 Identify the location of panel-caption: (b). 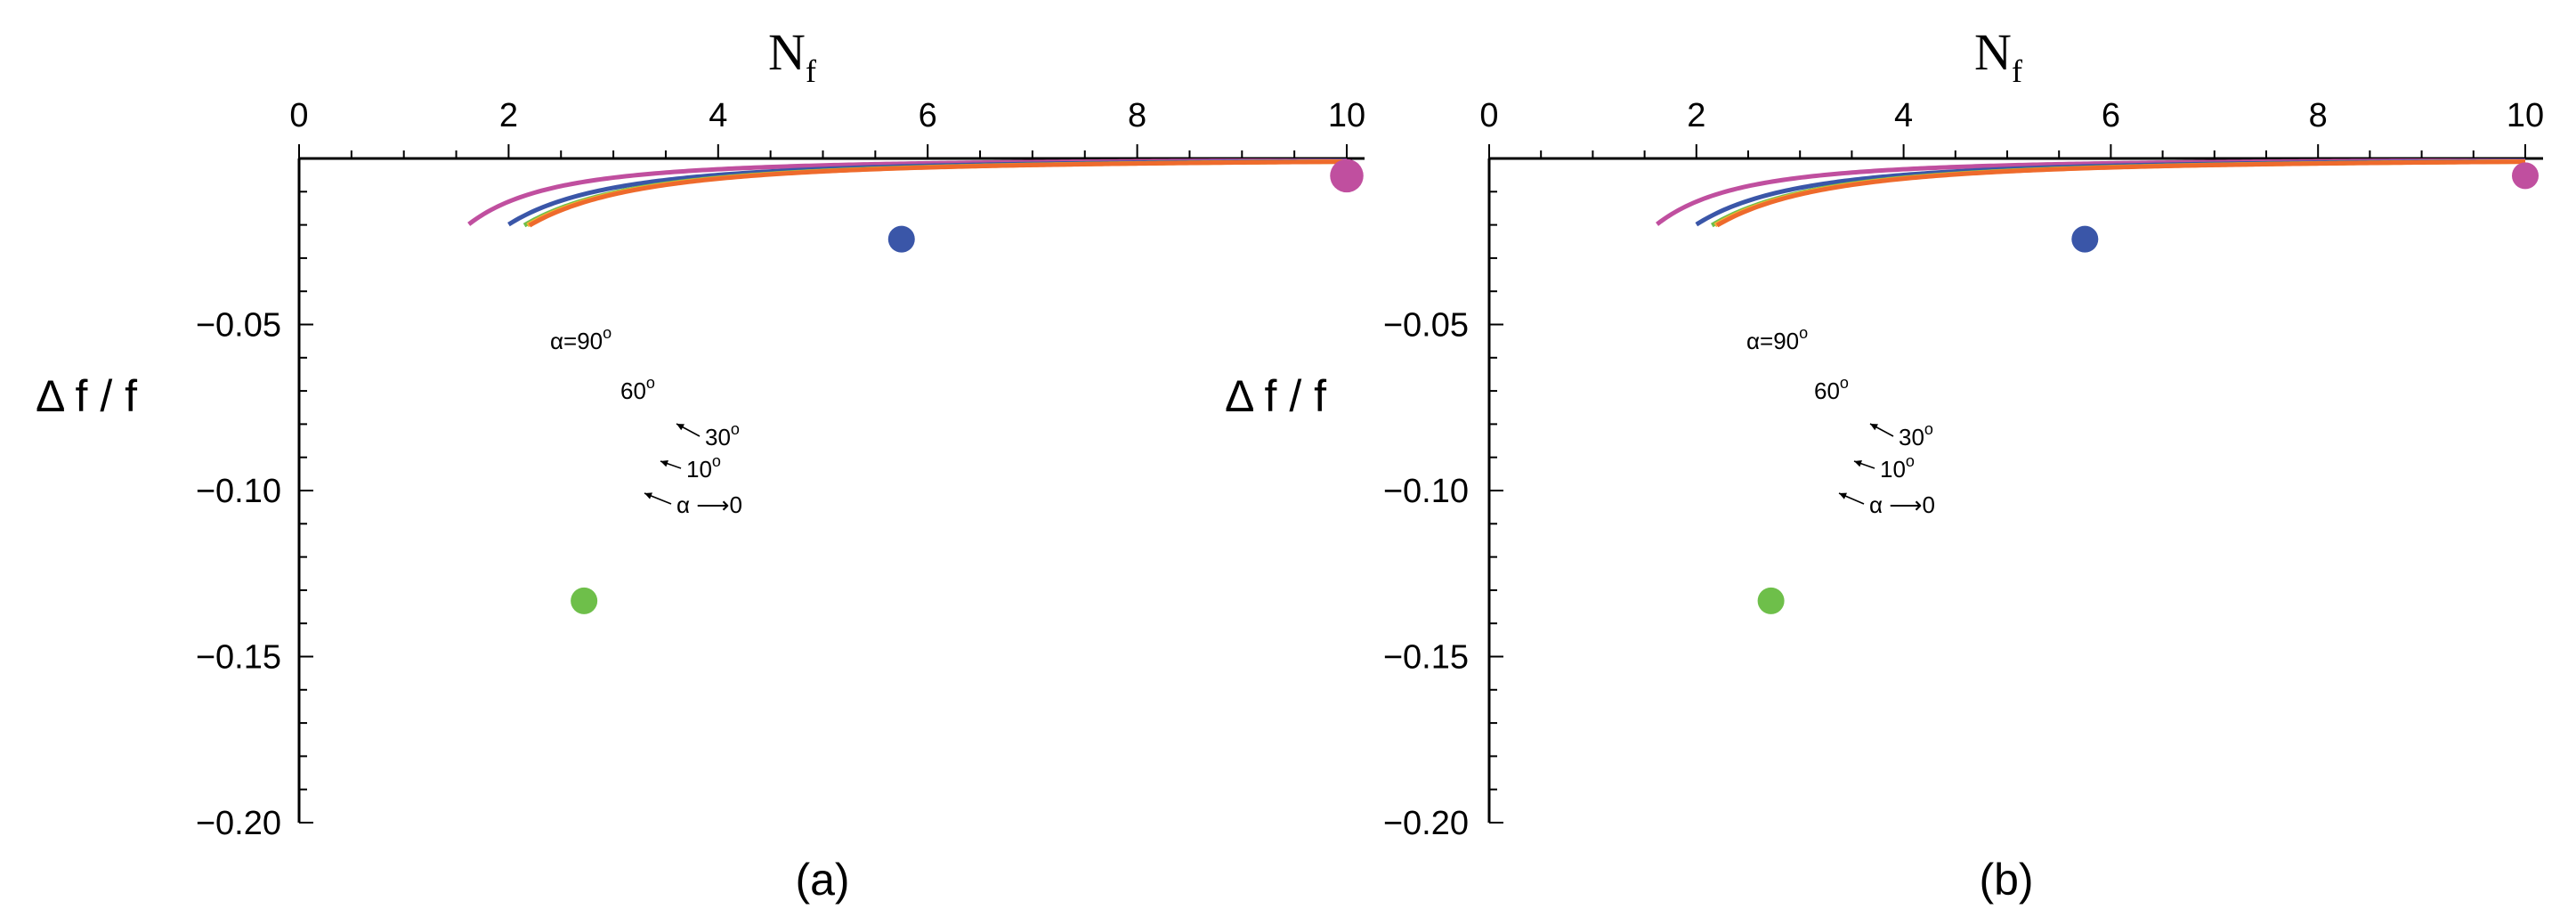
(2006, 880).